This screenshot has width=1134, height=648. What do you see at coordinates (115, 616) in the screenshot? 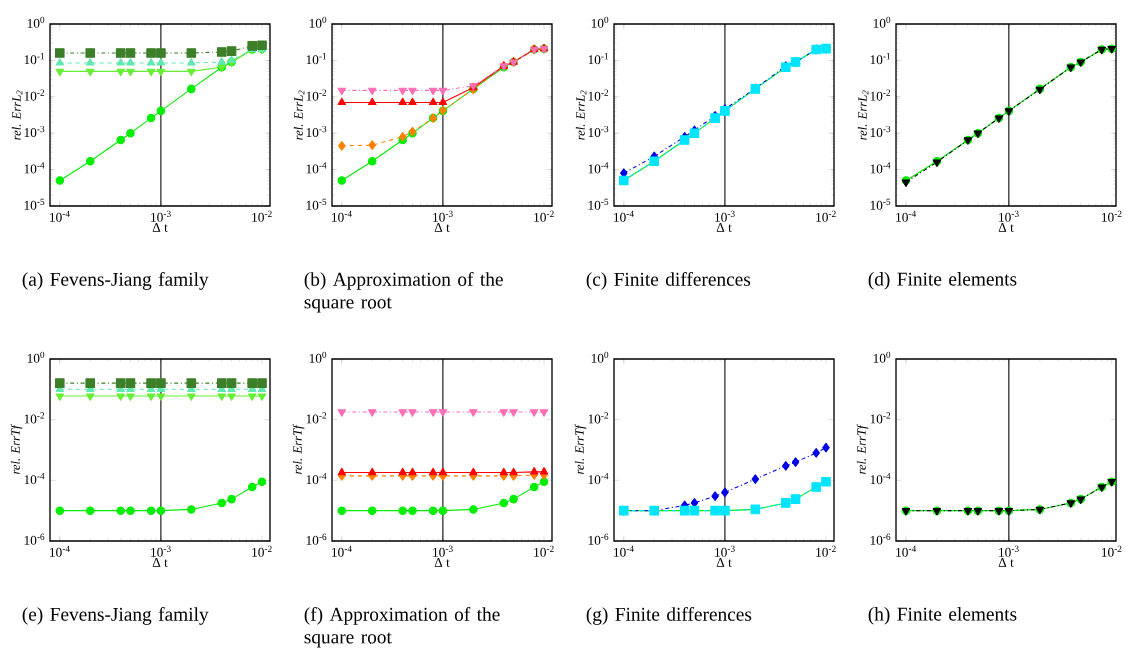
I see `text: (e) Fevens-Jiang family` at bounding box center [115, 616].